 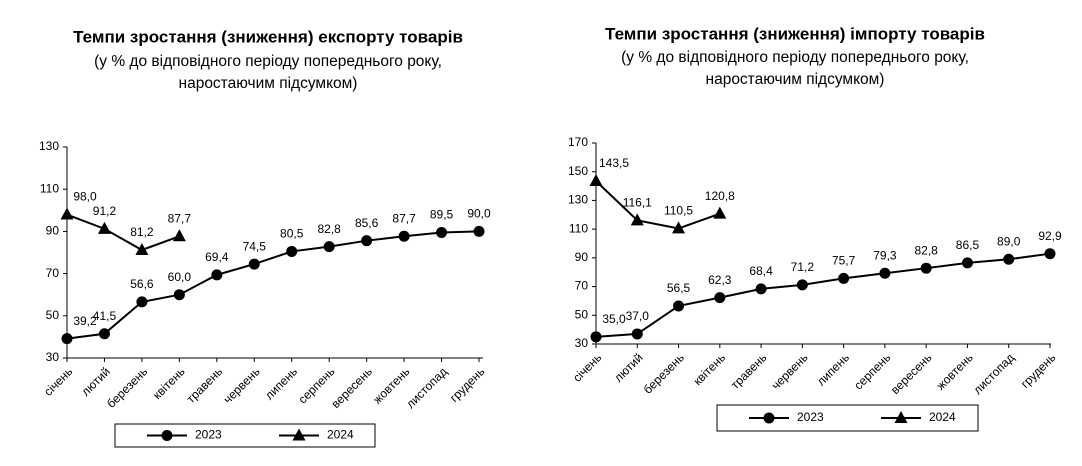 I want to click on data-label: 98,0, so click(x=85, y=197).